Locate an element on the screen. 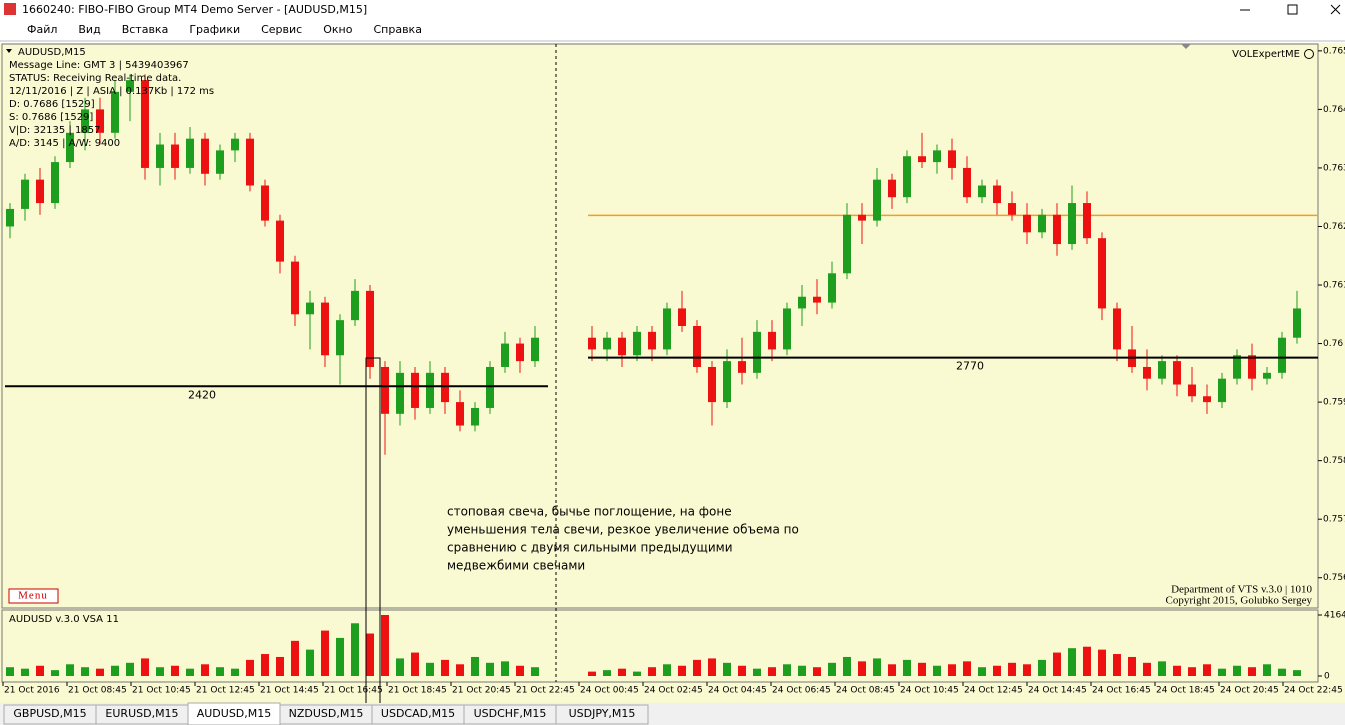 This screenshot has height=725, width=1345. x-tick-label: 24 Oct 22:45 is located at coordinates (1313, 691).